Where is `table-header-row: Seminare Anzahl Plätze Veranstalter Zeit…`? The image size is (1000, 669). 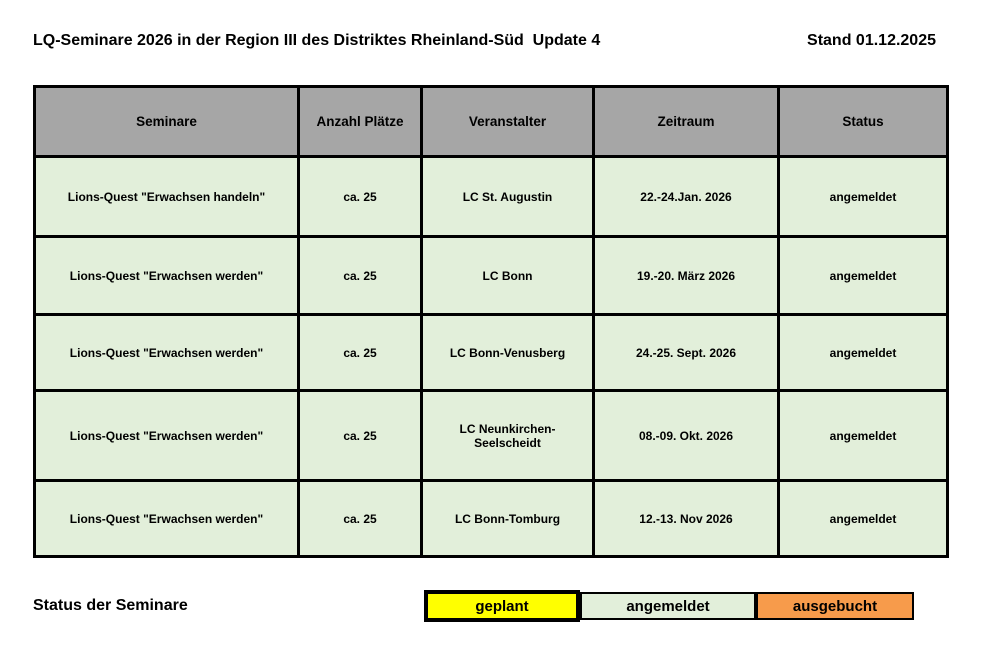 table-header-row: Seminare Anzahl Plätze Veranstalter Zeit… is located at coordinates (491, 121).